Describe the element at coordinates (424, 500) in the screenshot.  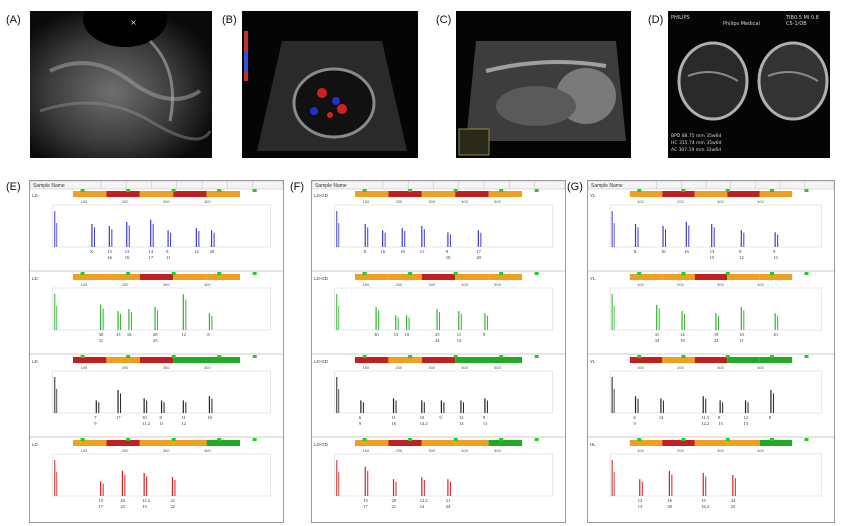
I see `str-allele-label: 12.2` at that location.